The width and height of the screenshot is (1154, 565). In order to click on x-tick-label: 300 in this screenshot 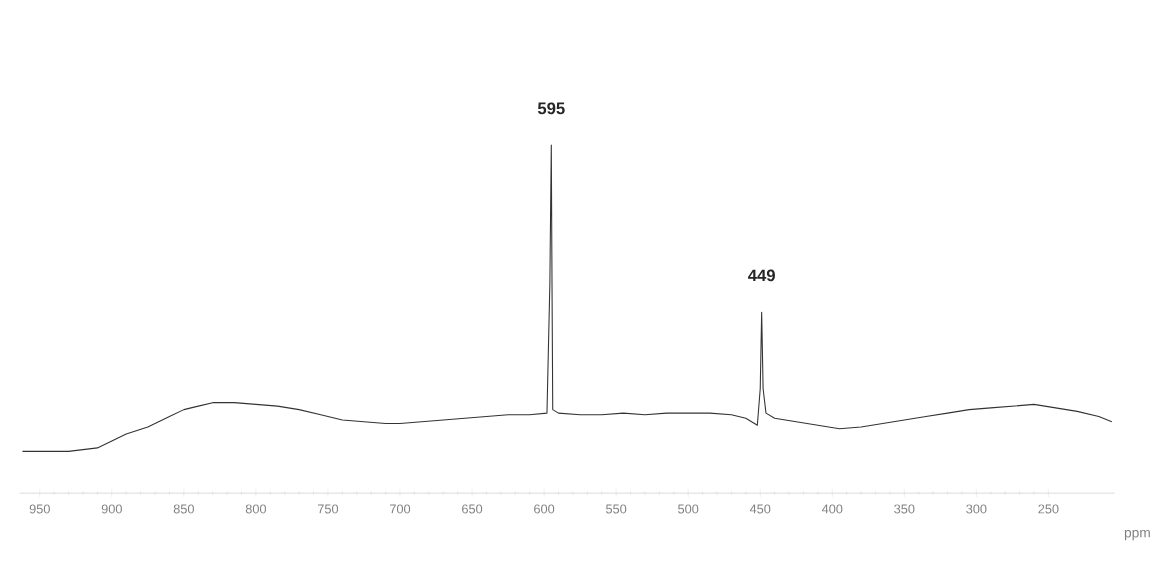, I will do `click(976, 509)`.